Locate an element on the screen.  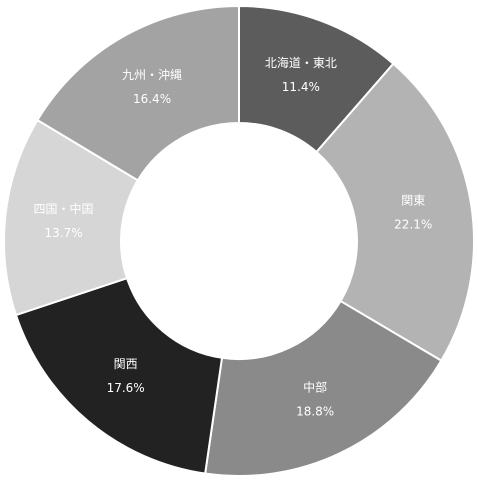
value-label: 18.8% is located at coordinates (315, 412).